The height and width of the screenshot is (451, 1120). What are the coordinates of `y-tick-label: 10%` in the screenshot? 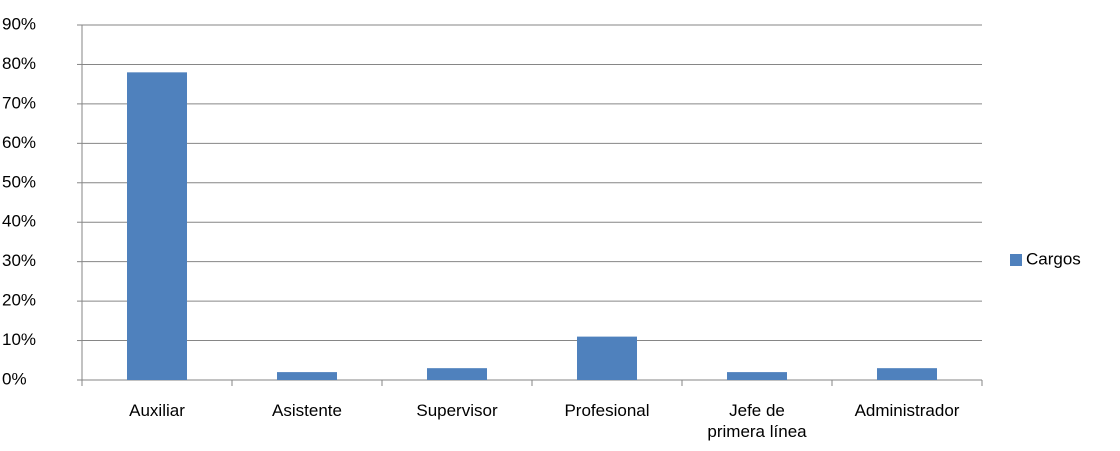 It's located at (19, 339).